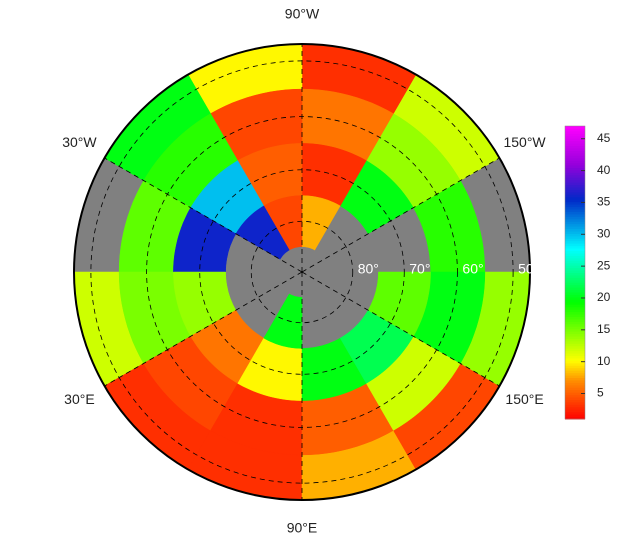 The image size is (625, 557). What do you see at coordinates (604, 297) in the screenshot?
I see `colorbar-tick-label: 20` at bounding box center [604, 297].